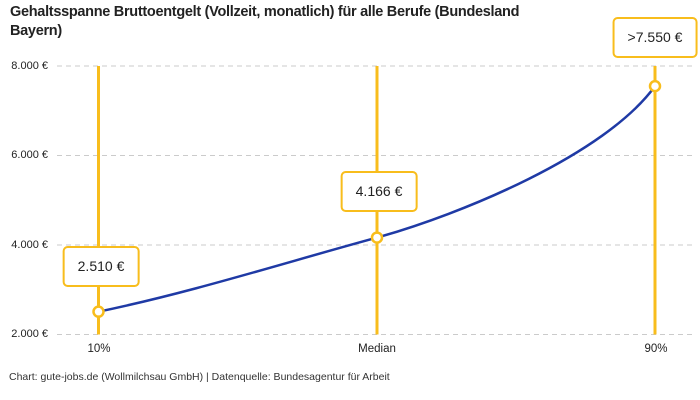 This screenshot has width=700, height=400. What do you see at coordinates (377, 349) in the screenshot?
I see `x-axis-label-median: Median` at bounding box center [377, 349].